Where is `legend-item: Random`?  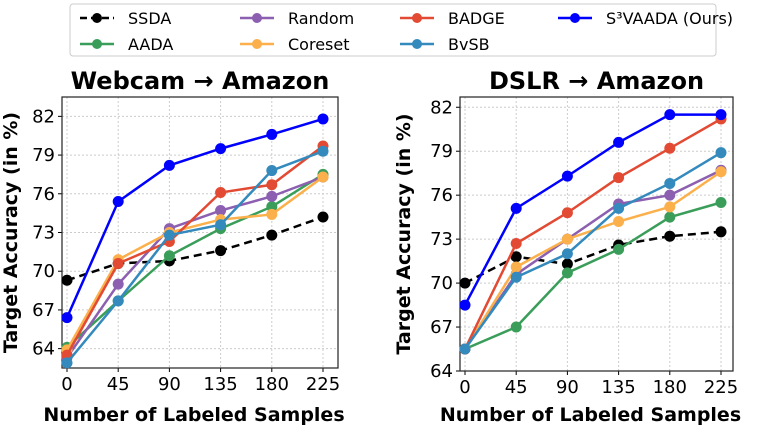
legend-item: Random is located at coordinates (297, 18).